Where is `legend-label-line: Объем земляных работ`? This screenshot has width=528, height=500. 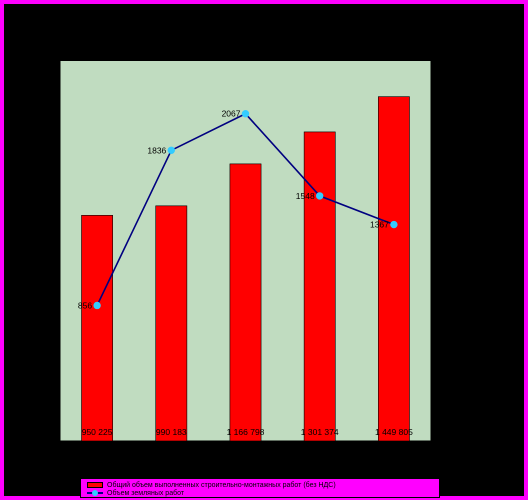 legend-label-line: Объем земляных работ is located at coordinates (146, 493).